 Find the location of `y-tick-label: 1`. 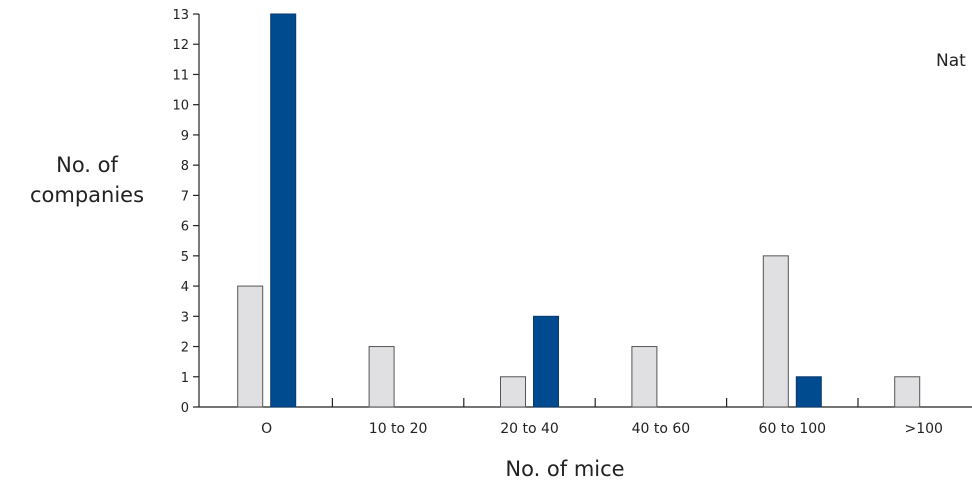

y-tick-label: 1 is located at coordinates (185, 378).